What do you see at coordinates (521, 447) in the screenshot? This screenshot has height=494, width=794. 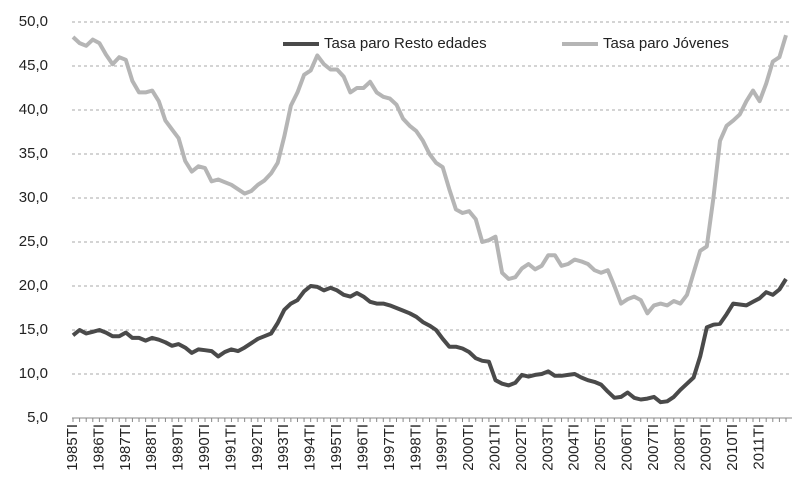 I see `x-tick-label: 2002TI` at bounding box center [521, 447].